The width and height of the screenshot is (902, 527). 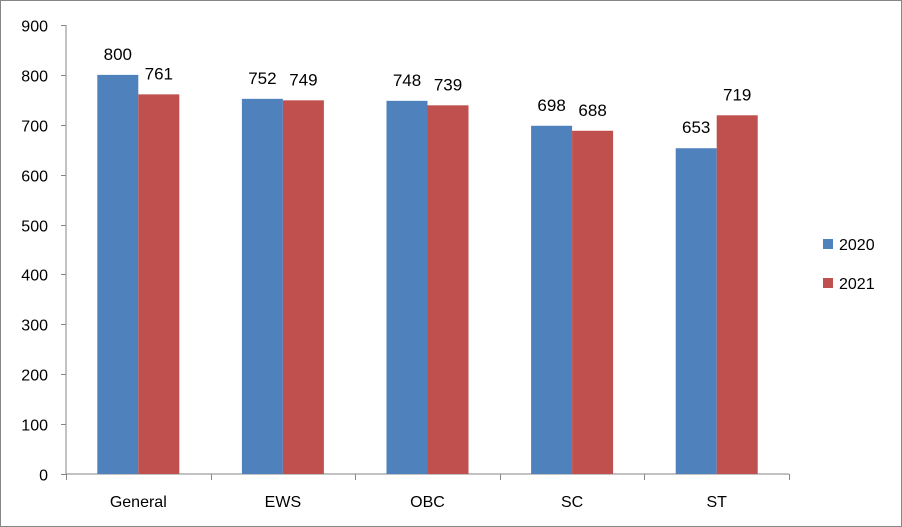 What do you see at coordinates (262, 78) in the screenshot?
I see `data-label: 752` at bounding box center [262, 78].